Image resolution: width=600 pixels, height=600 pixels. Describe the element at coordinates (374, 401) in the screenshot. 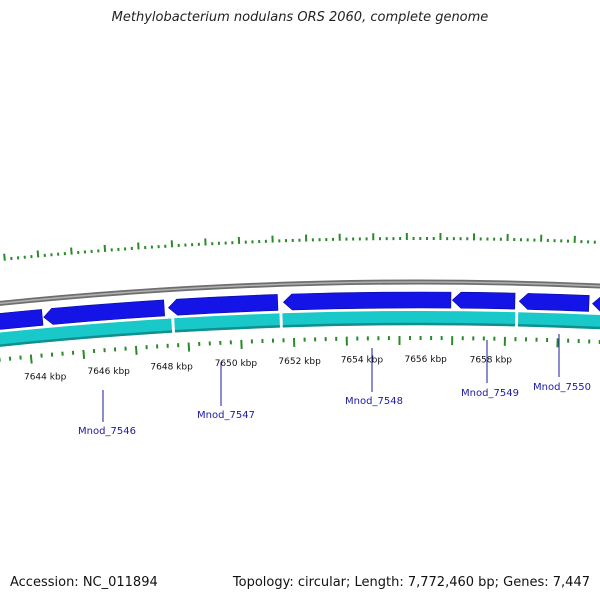

I see `gene-label: Mnod_7548` at that location.